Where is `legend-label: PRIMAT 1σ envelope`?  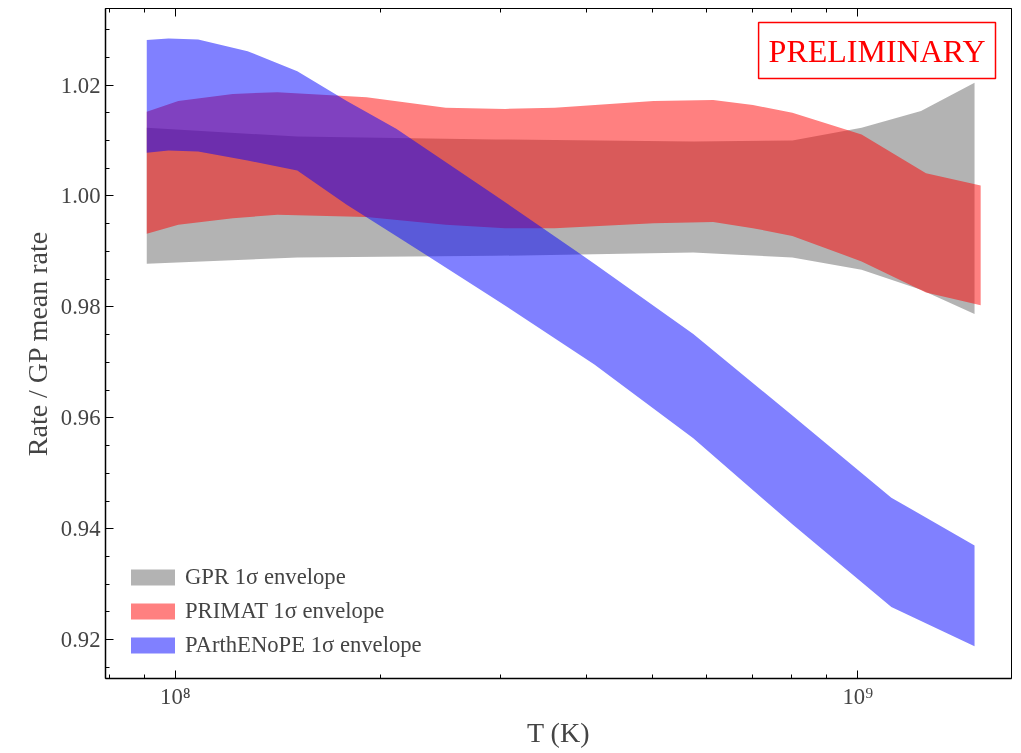 legend-label: PRIMAT 1σ envelope is located at coordinates (285, 611).